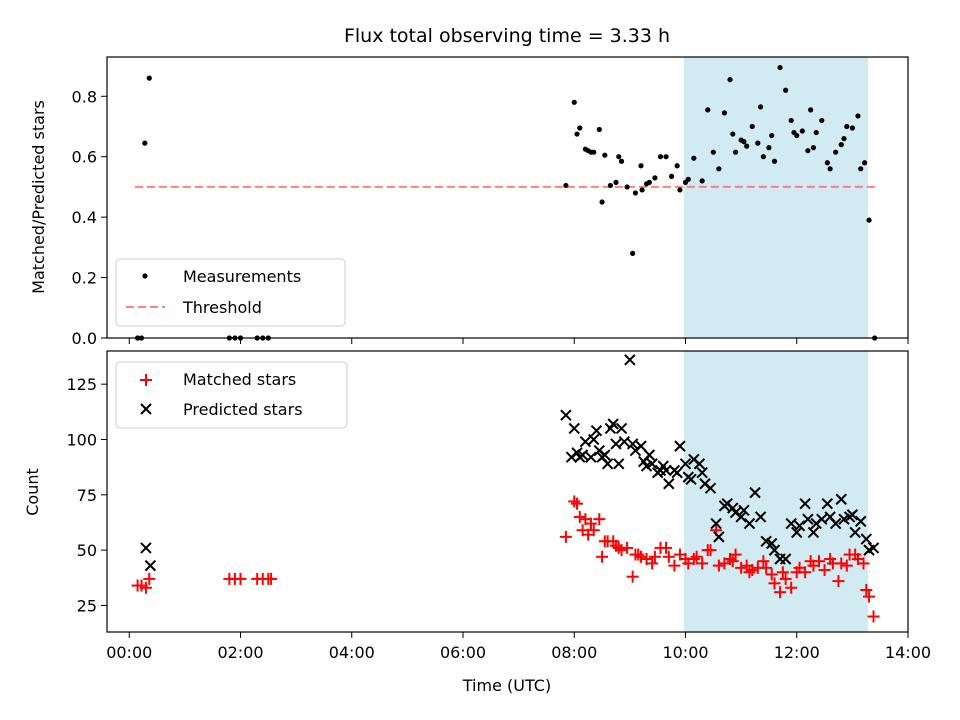  Describe the element at coordinates (81, 440) in the screenshot. I see `y-tick-label: 100` at that location.